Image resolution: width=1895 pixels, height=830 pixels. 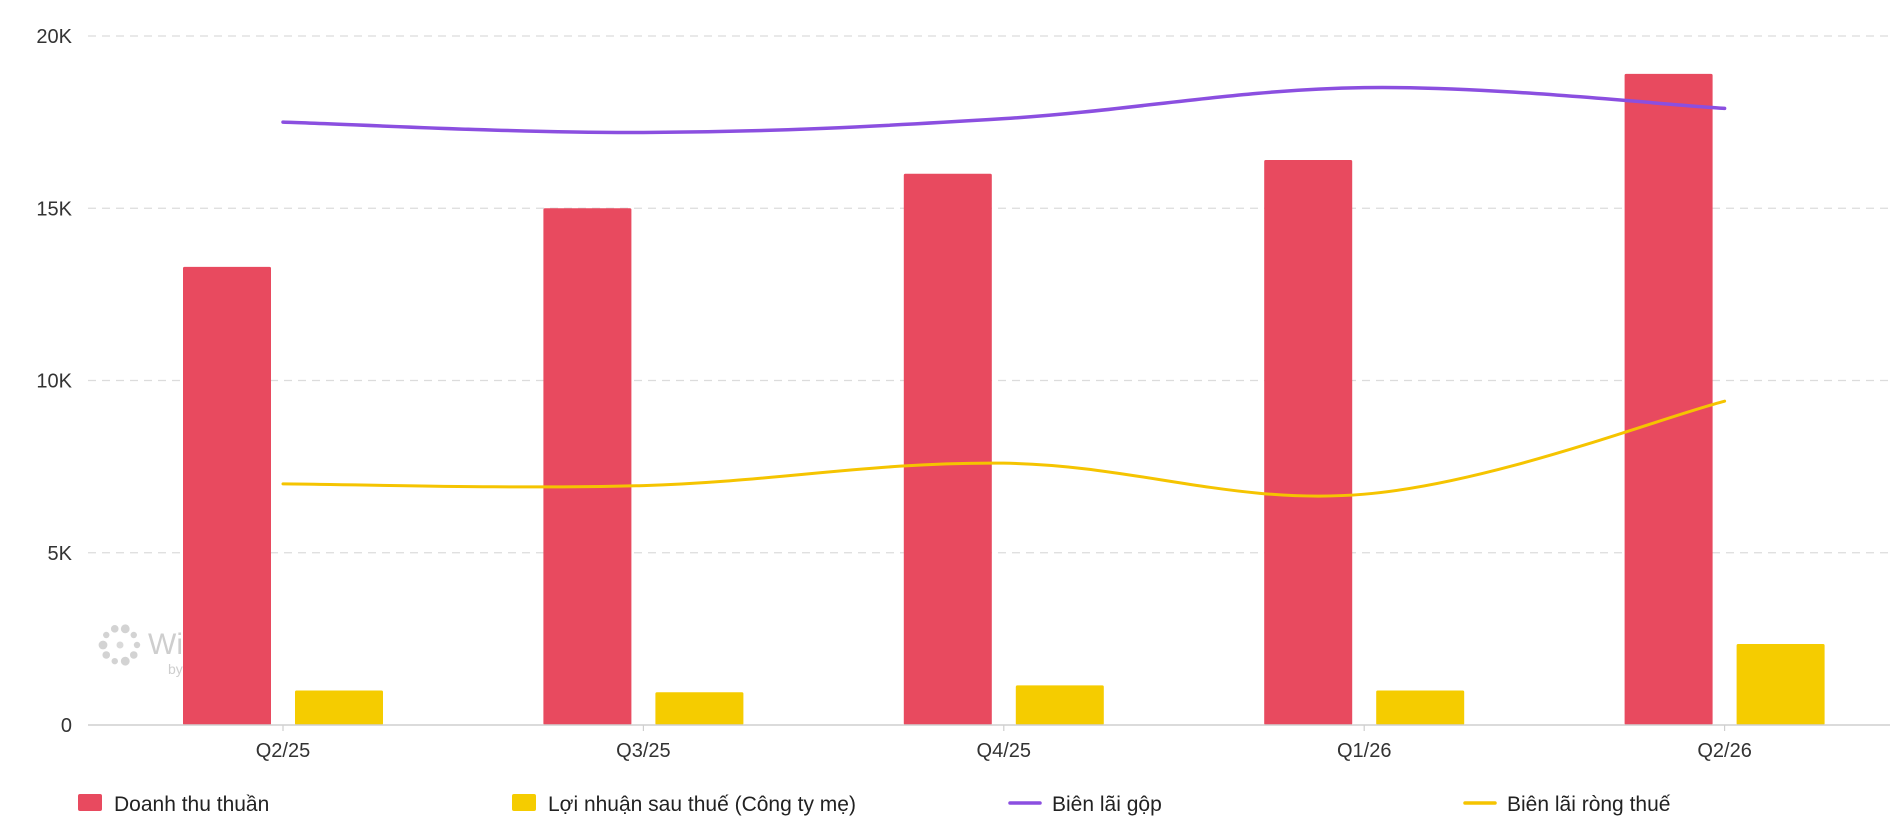 I want to click on watermark-logo-icon, so click(x=119, y=645).